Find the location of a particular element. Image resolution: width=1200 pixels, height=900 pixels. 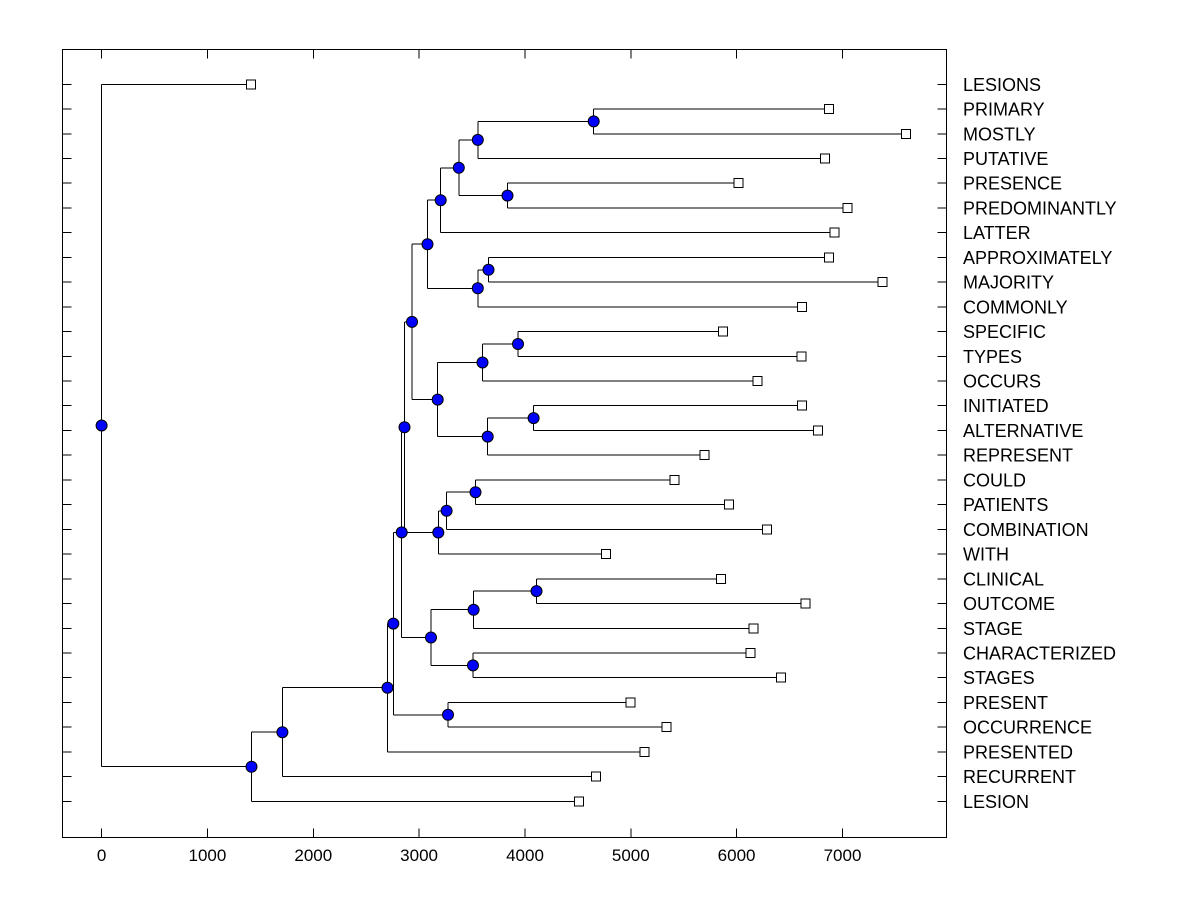

svg-text: APPROXIMATELY is located at coordinates (1037, 258).